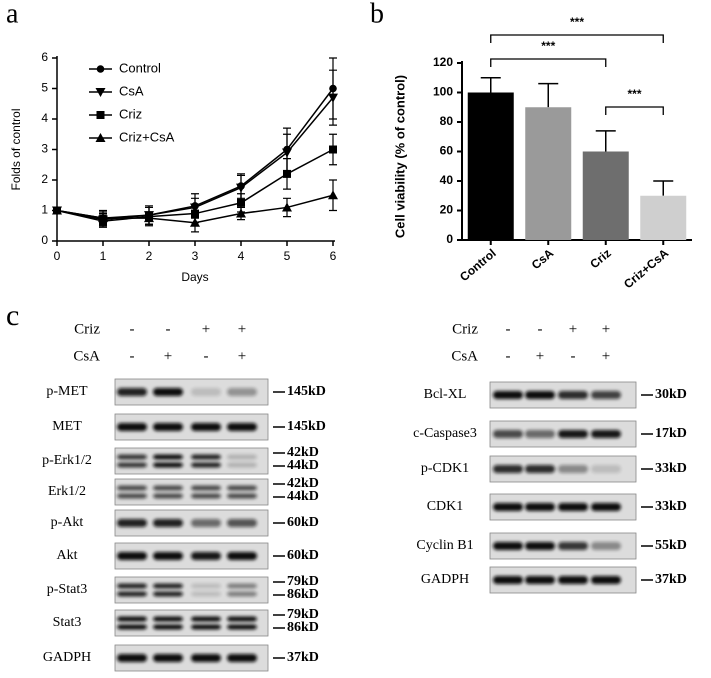  I want to click on legend-label: Control, so click(140, 67).